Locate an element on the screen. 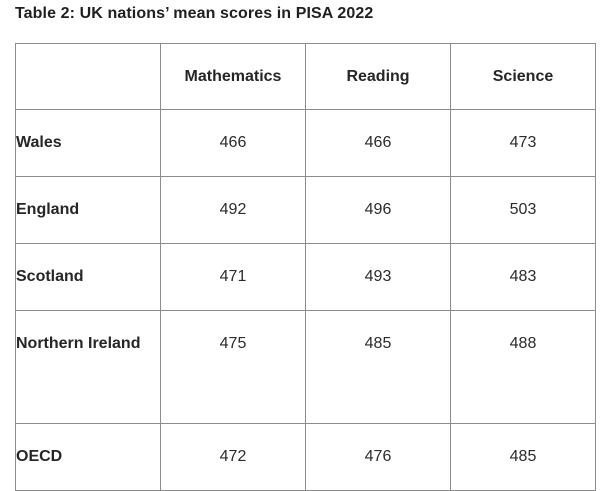  cell-scotland-reading: 493 is located at coordinates (378, 277).